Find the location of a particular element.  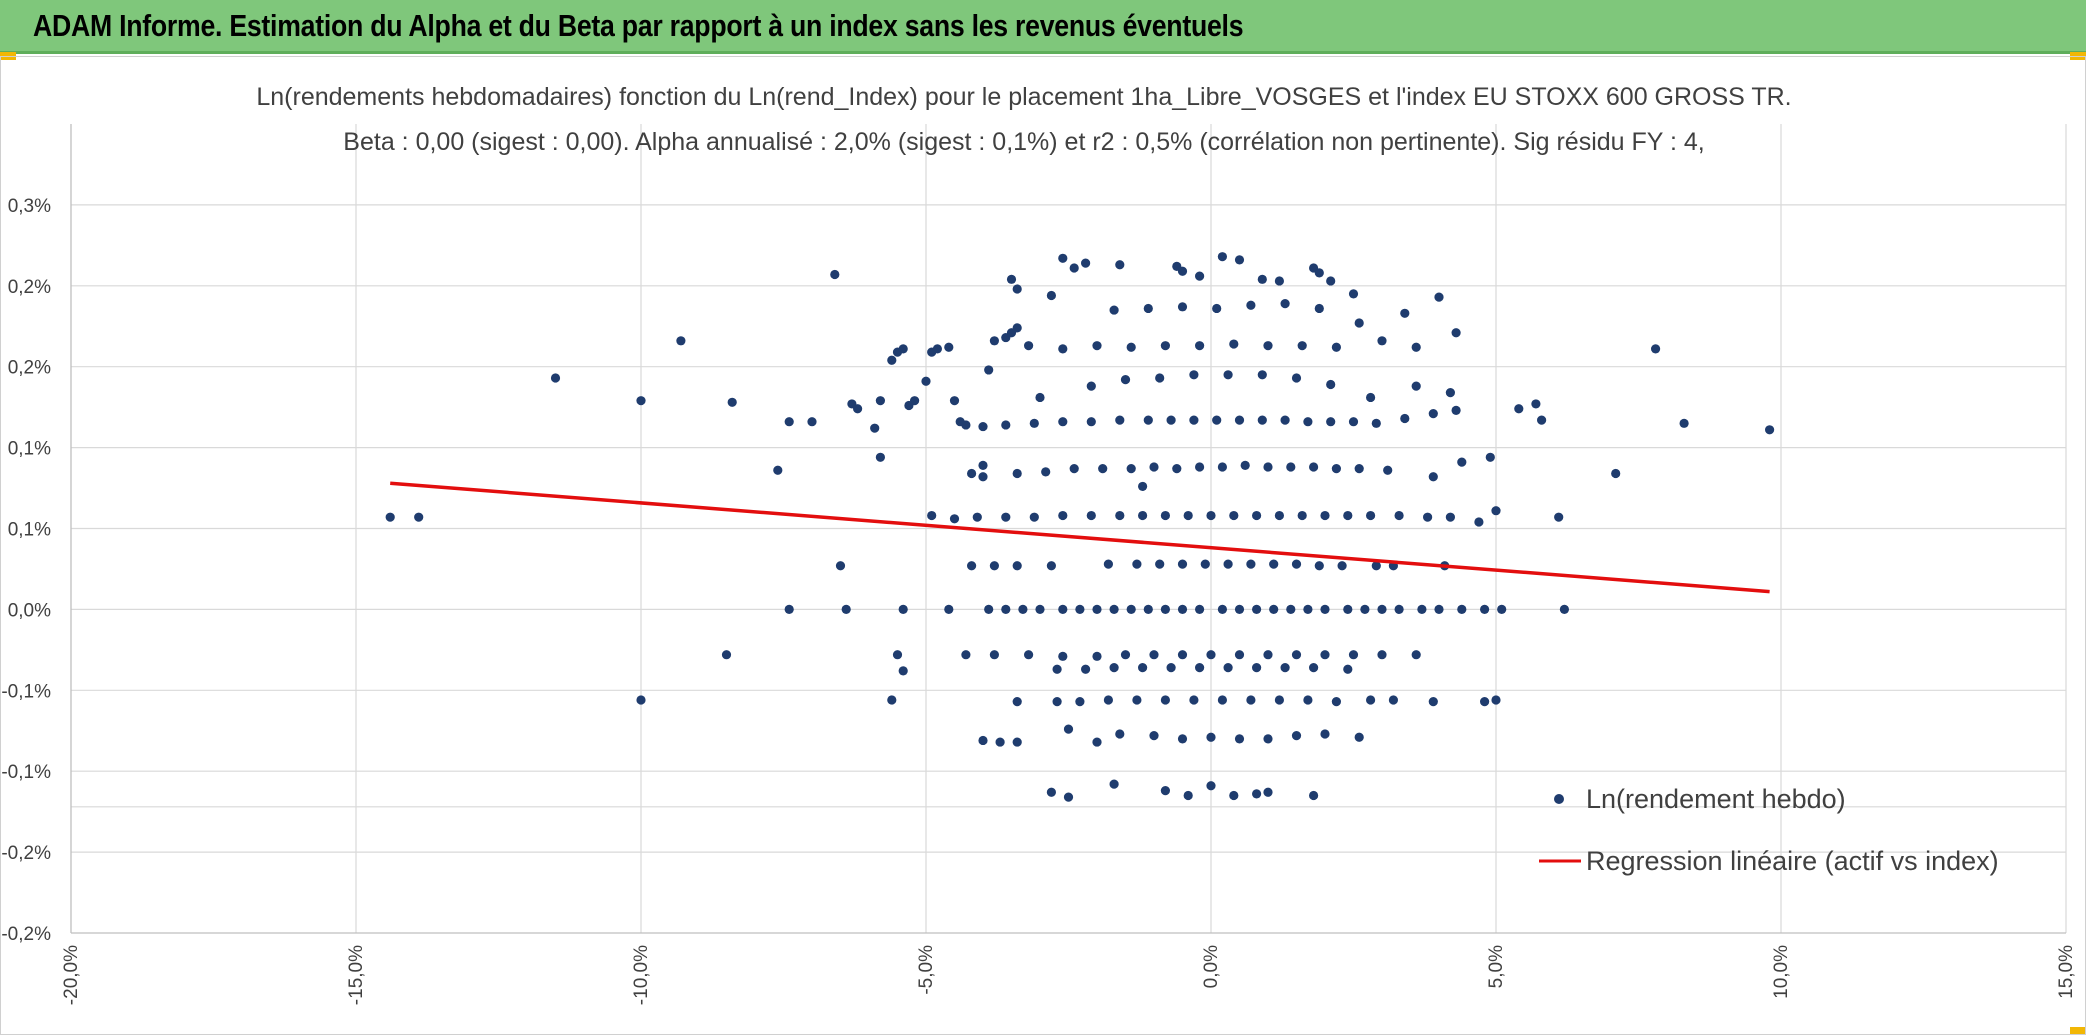

x-tick-label: 0,0% is located at coordinates (1211, 966).